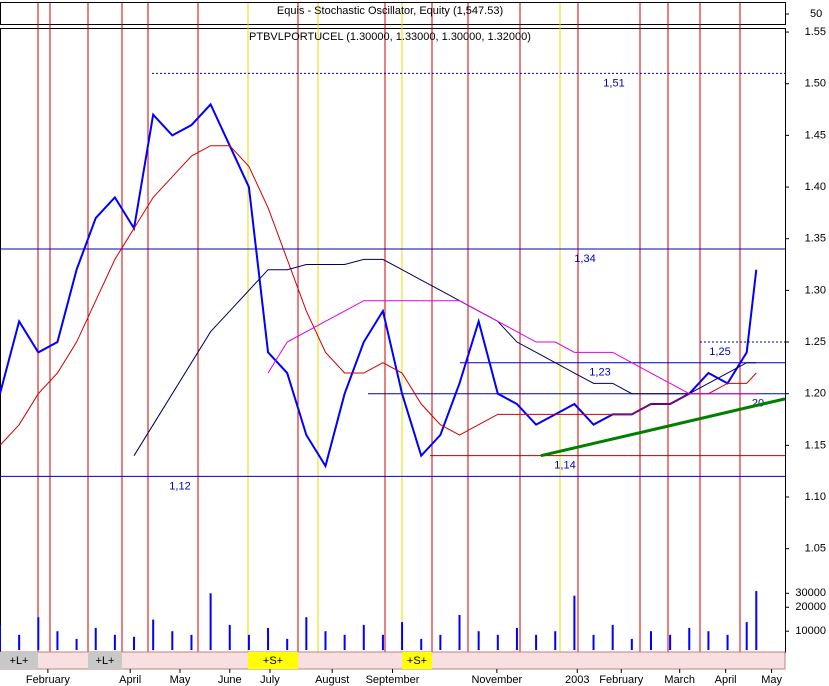  Describe the element at coordinates (512, 347) in the screenshot. I see `series-line` at that location.